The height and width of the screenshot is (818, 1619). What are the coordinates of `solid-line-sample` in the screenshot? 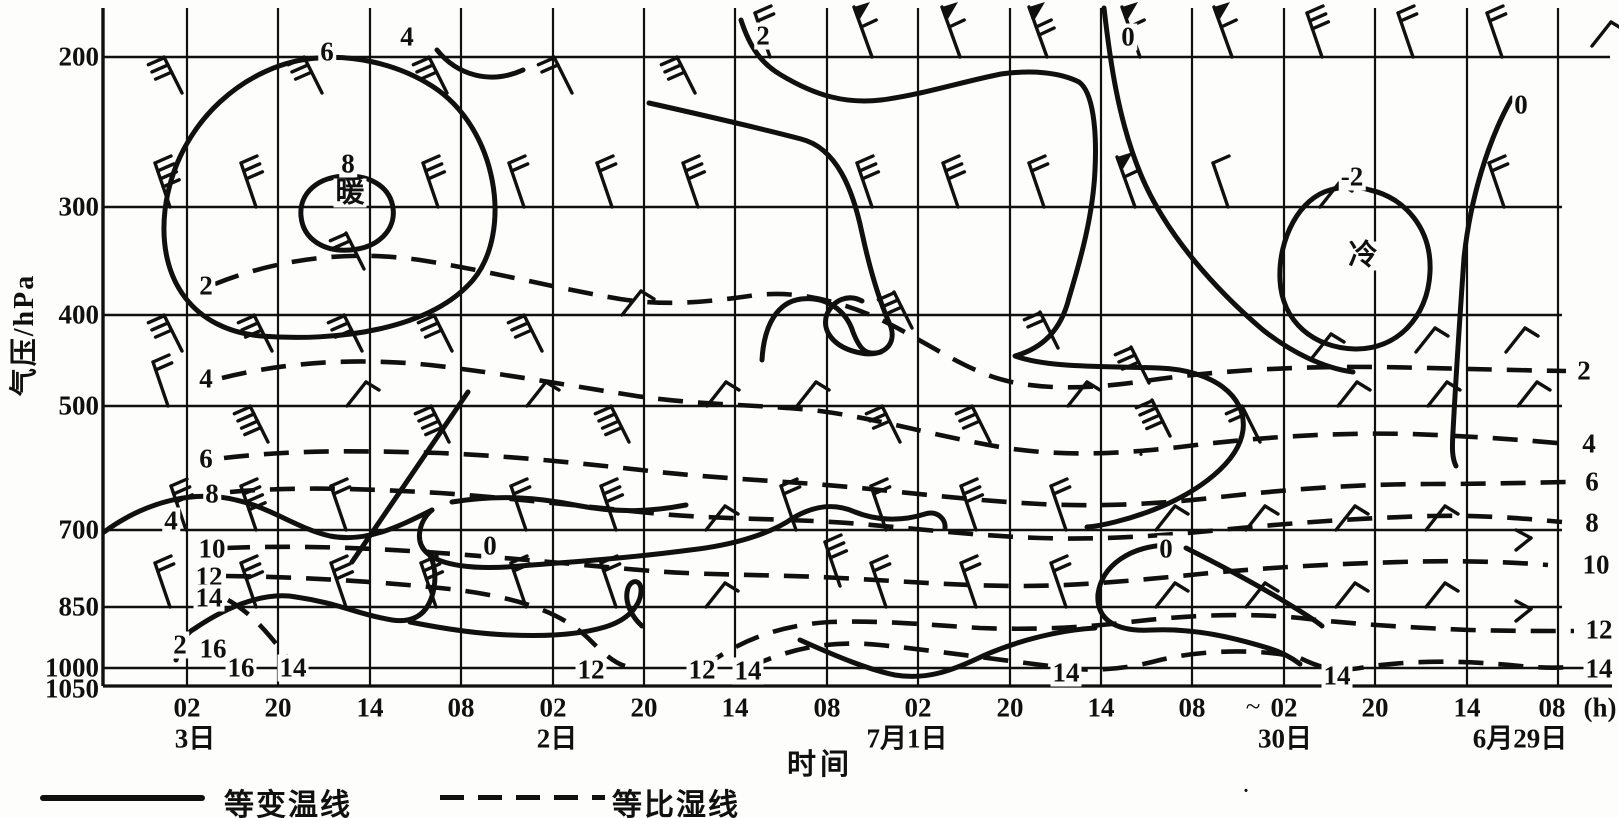 It's located at (122, 798).